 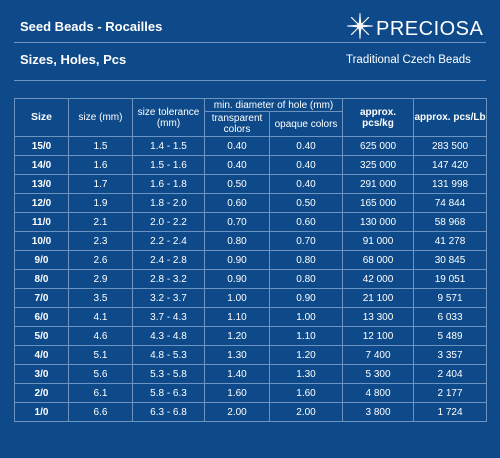 I want to click on cell-pcs-kg: 291 000, so click(x=378, y=184).